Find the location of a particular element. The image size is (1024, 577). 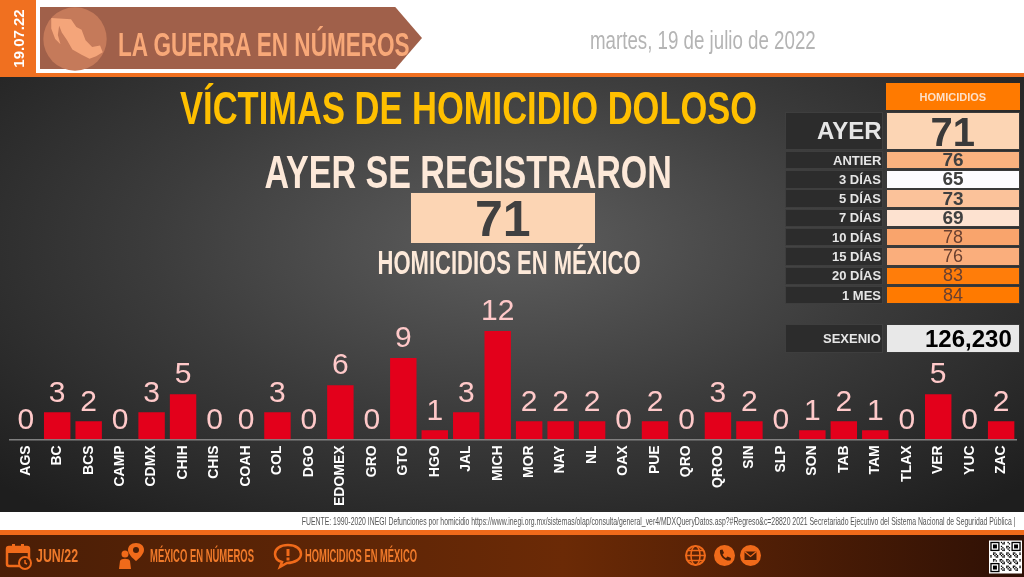

text: 7 DÍAS is located at coordinates (860, 218).